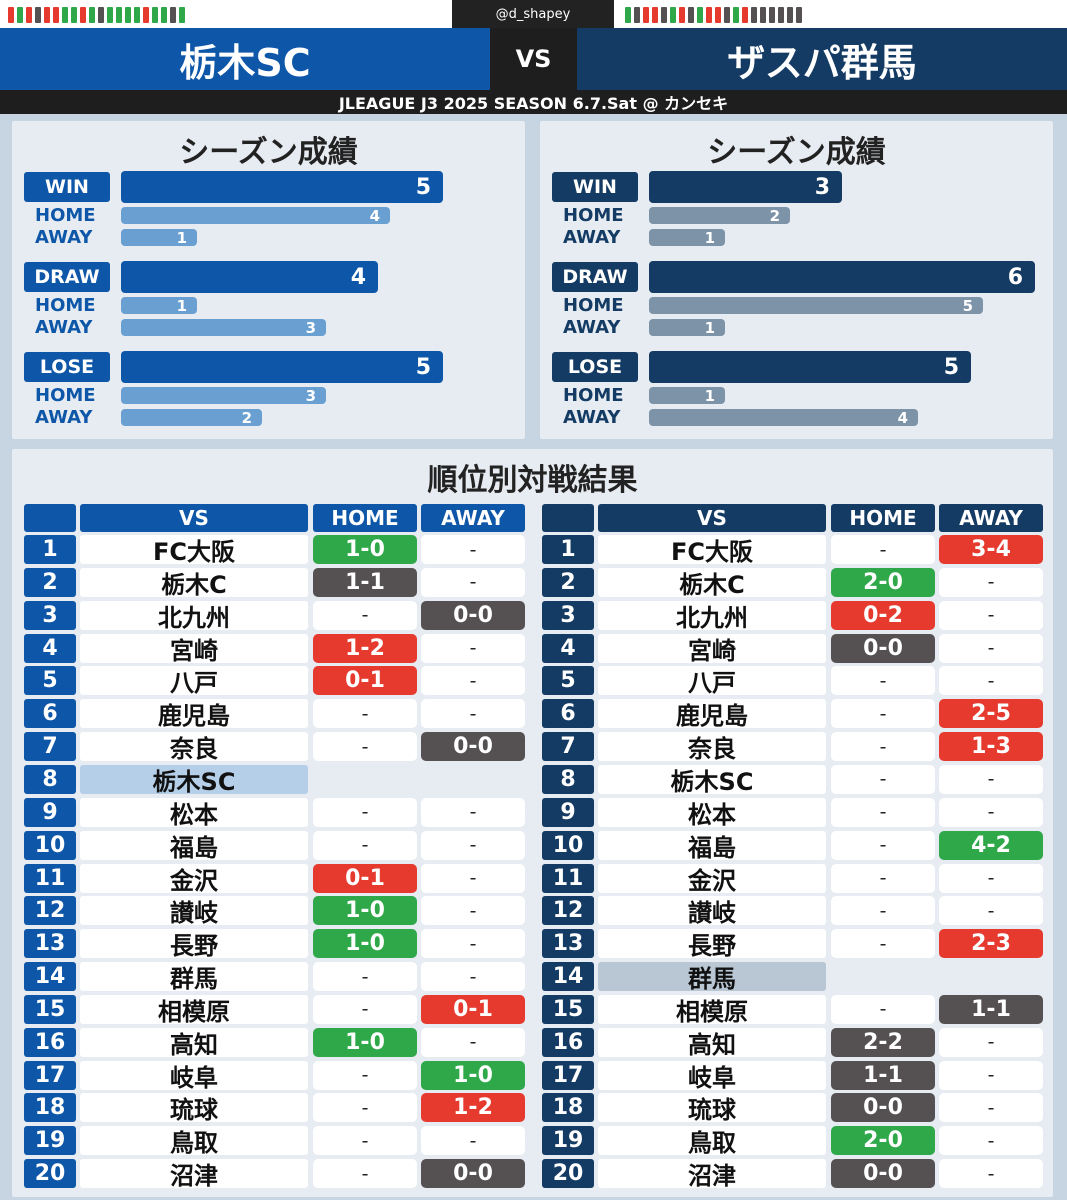  What do you see at coordinates (223, 328) in the screenshot?
I see `left-draw-away-bar: 3` at bounding box center [223, 328].